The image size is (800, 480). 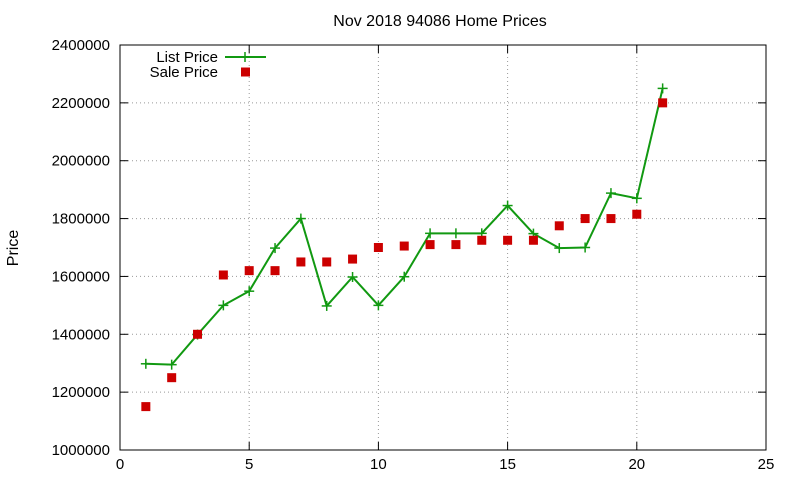 I want to click on y-tick-label: 2400000, so click(x=81, y=45).